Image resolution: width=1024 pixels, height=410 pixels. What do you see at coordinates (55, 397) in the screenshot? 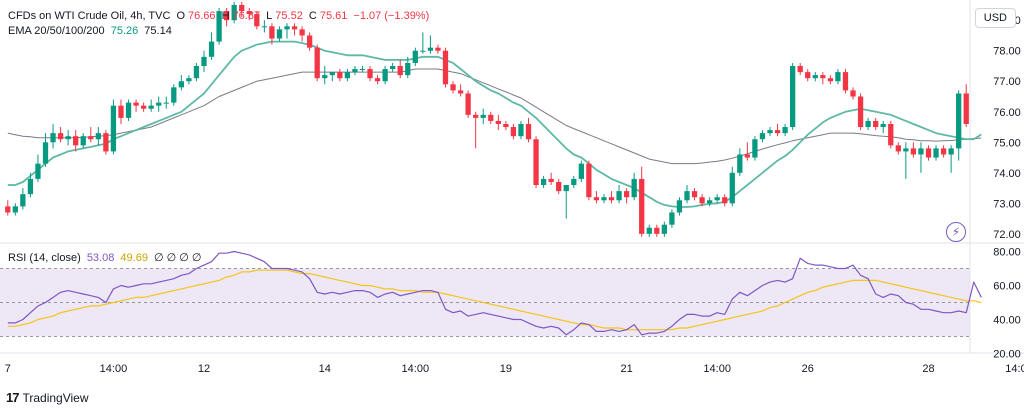
I see `brand-name: TradingView` at bounding box center [55, 397].